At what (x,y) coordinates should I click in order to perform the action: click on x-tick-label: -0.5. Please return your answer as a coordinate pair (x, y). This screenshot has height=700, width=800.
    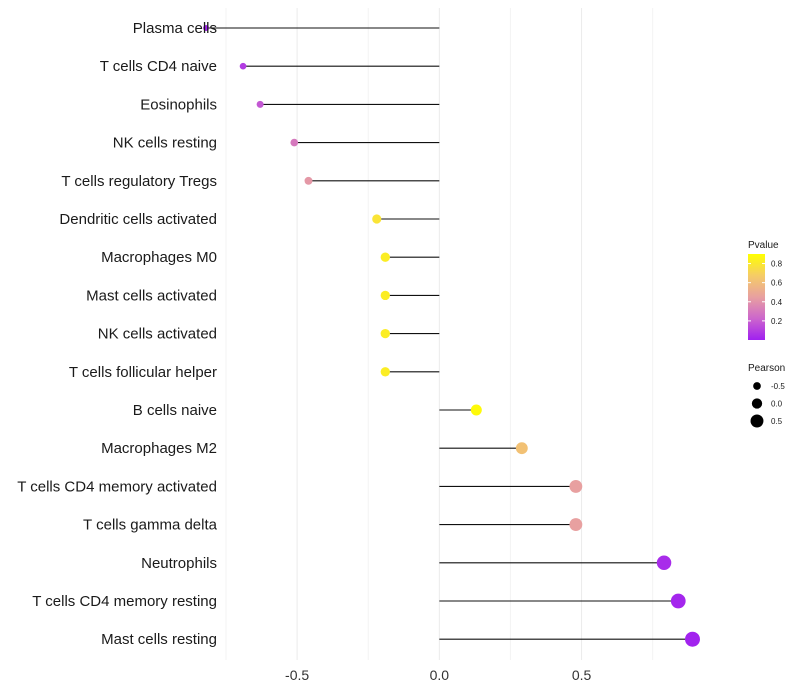
    Looking at the image, I should click on (297, 675).